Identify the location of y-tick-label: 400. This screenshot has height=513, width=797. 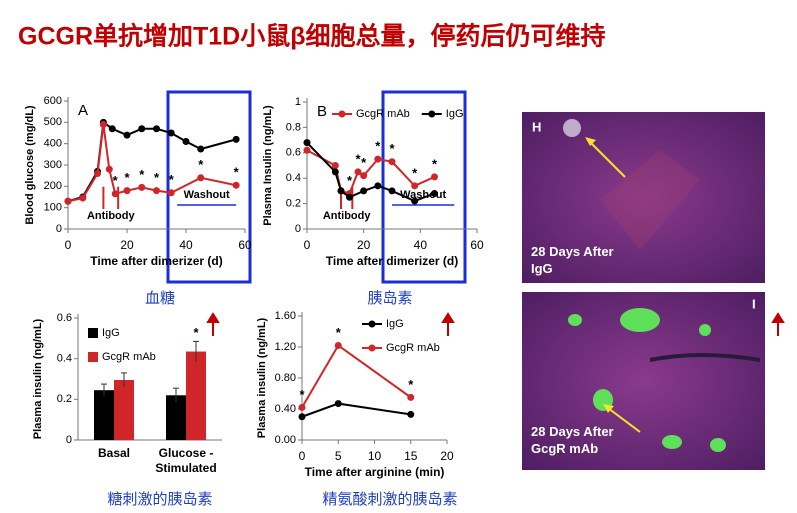
(53, 144).